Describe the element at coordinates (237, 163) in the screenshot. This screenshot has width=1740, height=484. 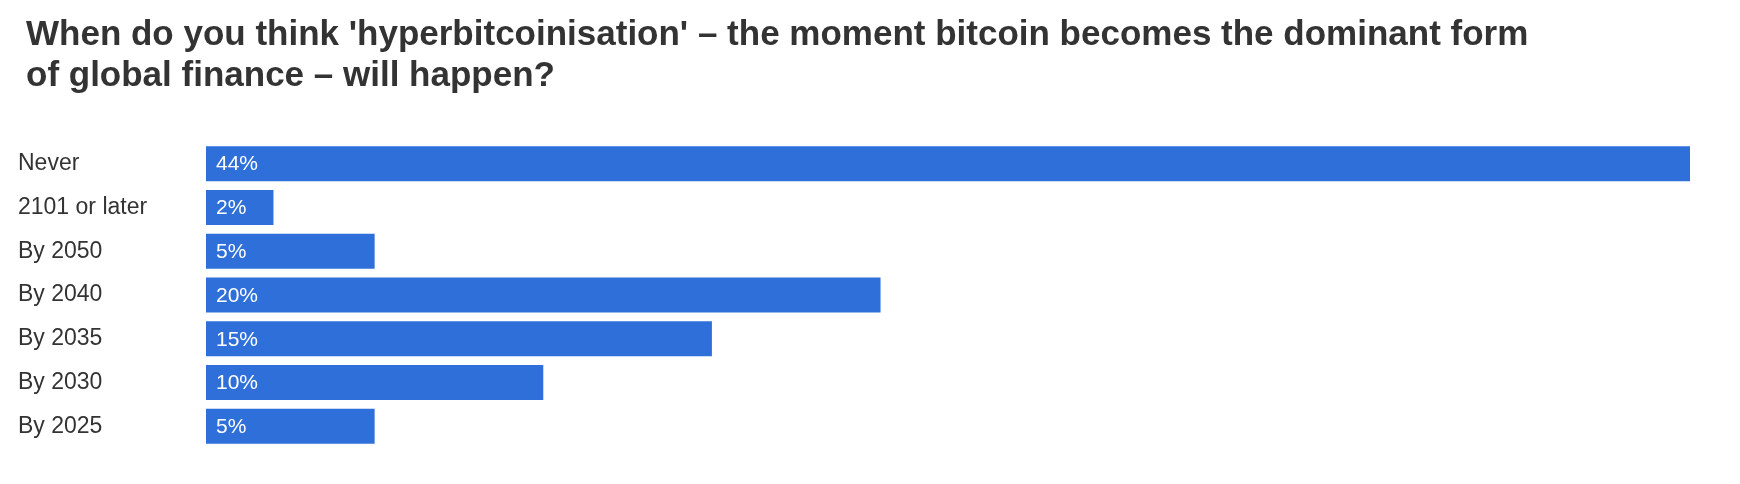
I see `data-label: 44%` at that location.